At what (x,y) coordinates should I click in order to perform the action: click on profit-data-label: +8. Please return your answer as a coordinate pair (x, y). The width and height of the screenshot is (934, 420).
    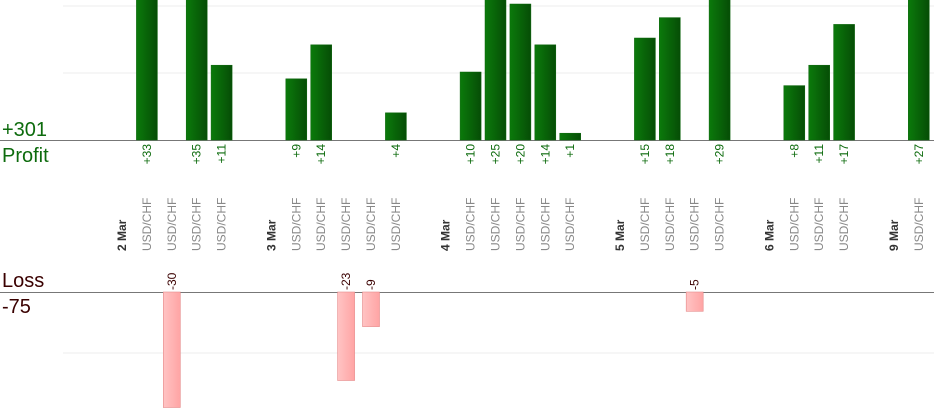
    Looking at the image, I should click on (794, 151).